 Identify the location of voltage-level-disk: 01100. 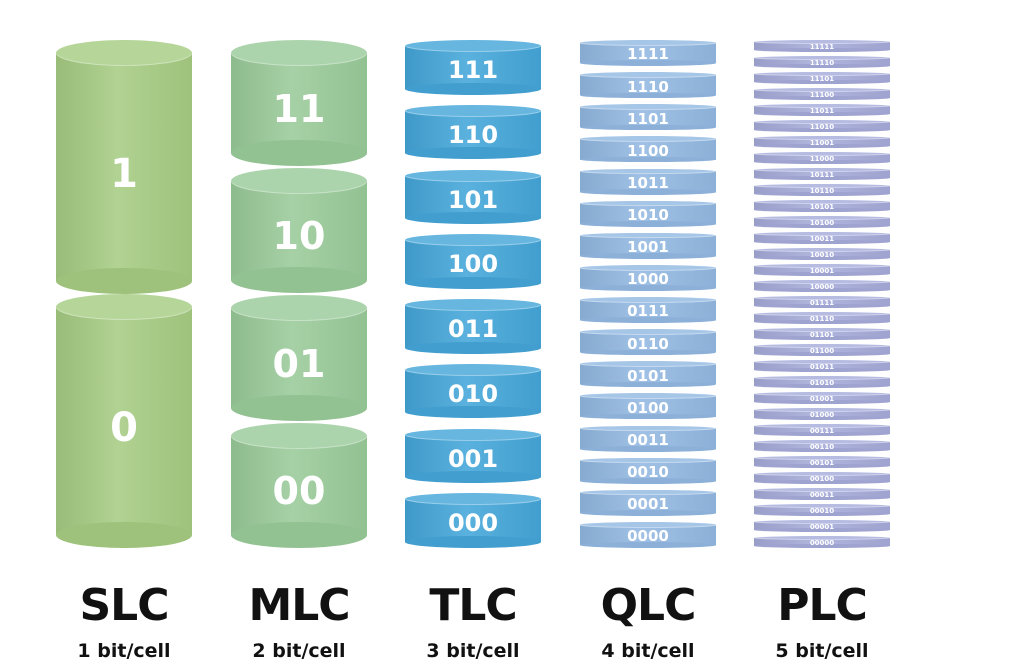
(822, 350).